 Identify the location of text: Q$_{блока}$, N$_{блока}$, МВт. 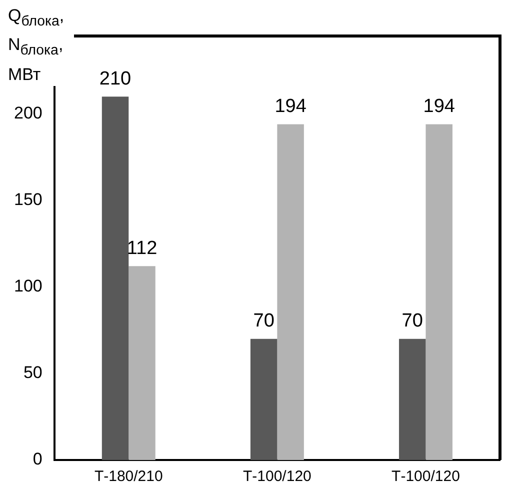
(36, 45).